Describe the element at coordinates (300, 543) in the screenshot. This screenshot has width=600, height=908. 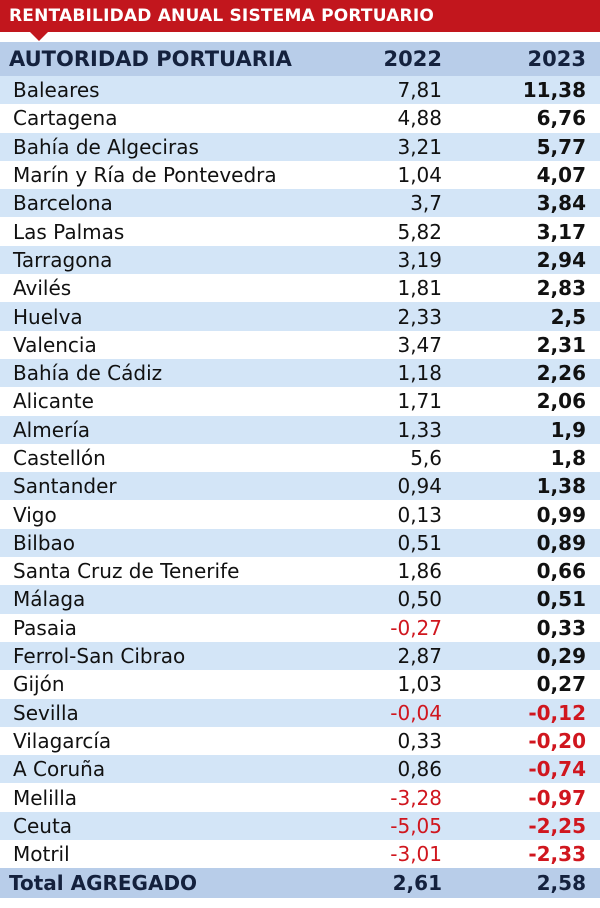
I see `table-row: Bilbao 0,51 0,89` at that location.